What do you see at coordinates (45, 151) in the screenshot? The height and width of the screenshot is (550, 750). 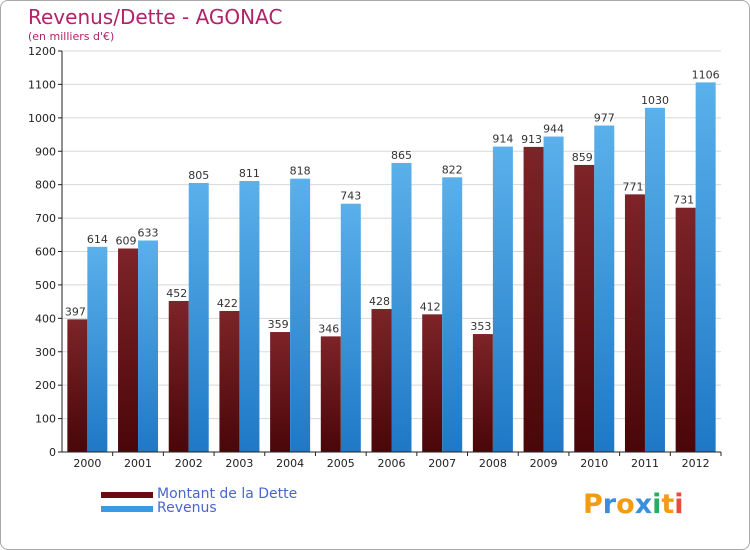 I see `y-tick-label: 900` at bounding box center [45, 151].